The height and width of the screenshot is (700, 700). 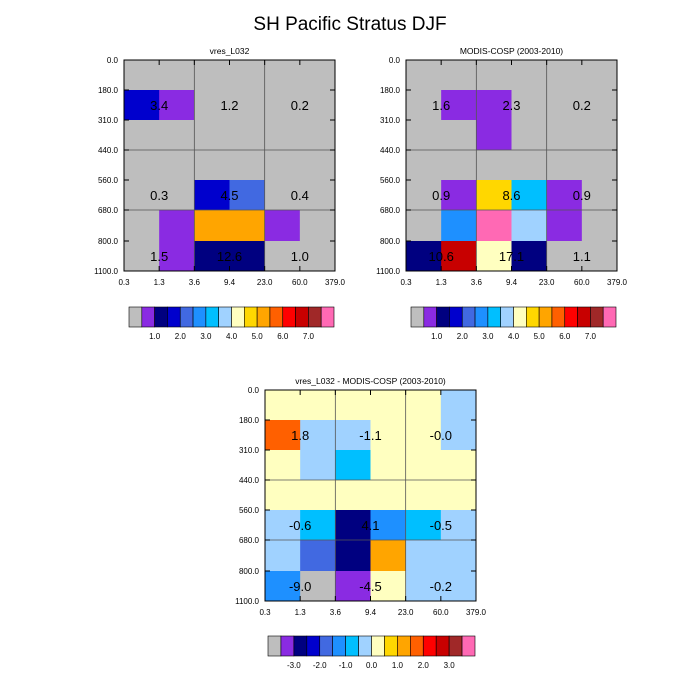 I want to click on colorbar-label: -2.0, so click(x=320, y=665).